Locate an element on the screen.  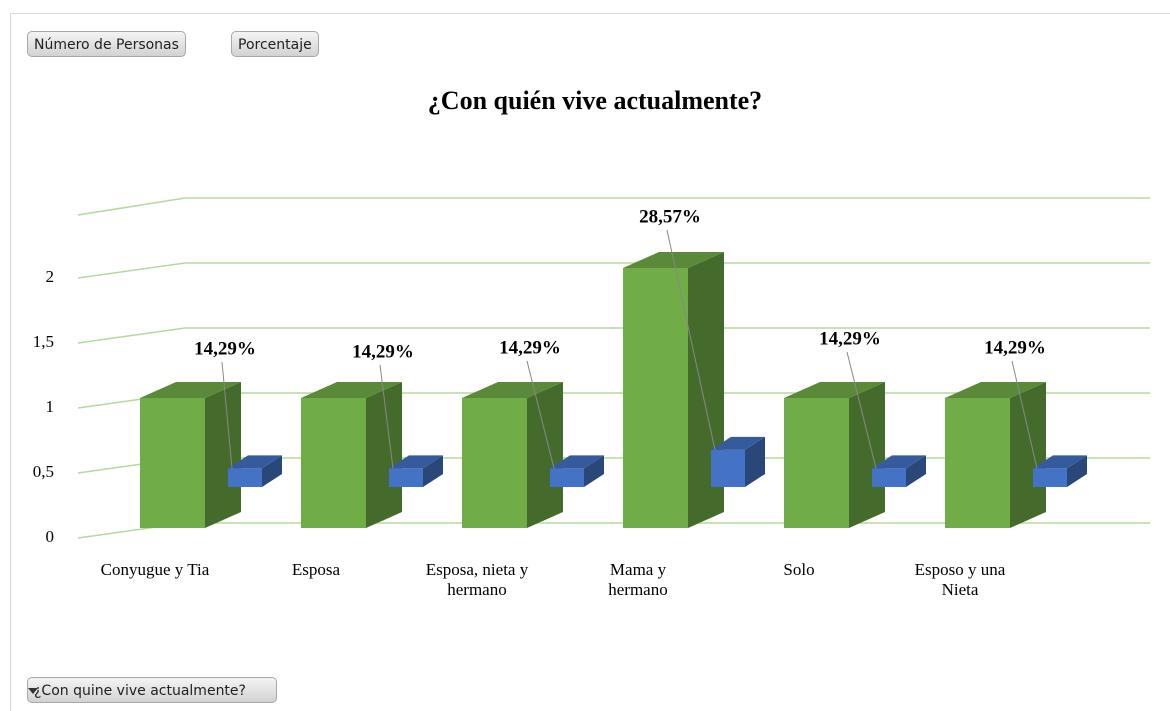
x-tick-label: Solo is located at coordinates (799, 569).